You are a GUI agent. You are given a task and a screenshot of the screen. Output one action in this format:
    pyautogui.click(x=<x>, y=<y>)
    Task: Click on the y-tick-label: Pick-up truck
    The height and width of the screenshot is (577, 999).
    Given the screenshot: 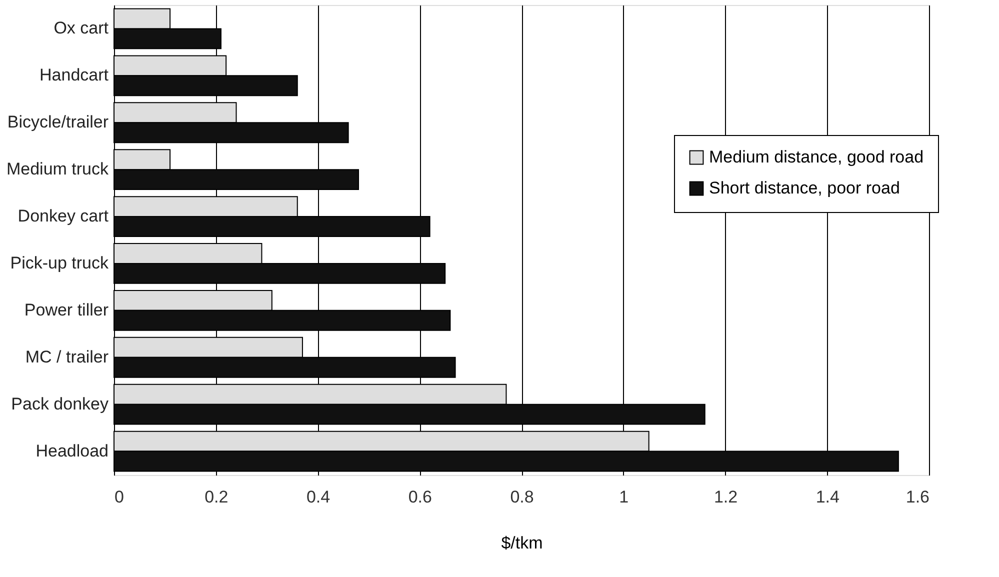 What is the action you would take?
    pyautogui.click(x=59, y=262)
    